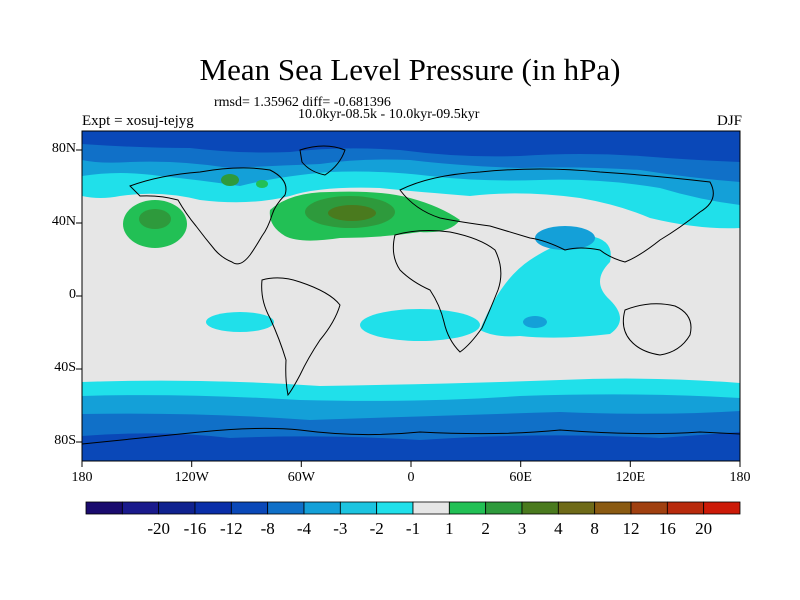 This screenshot has width=800, height=600. What do you see at coordinates (565, 238) in the screenshot?
I see `arabian-patch` at bounding box center [565, 238].